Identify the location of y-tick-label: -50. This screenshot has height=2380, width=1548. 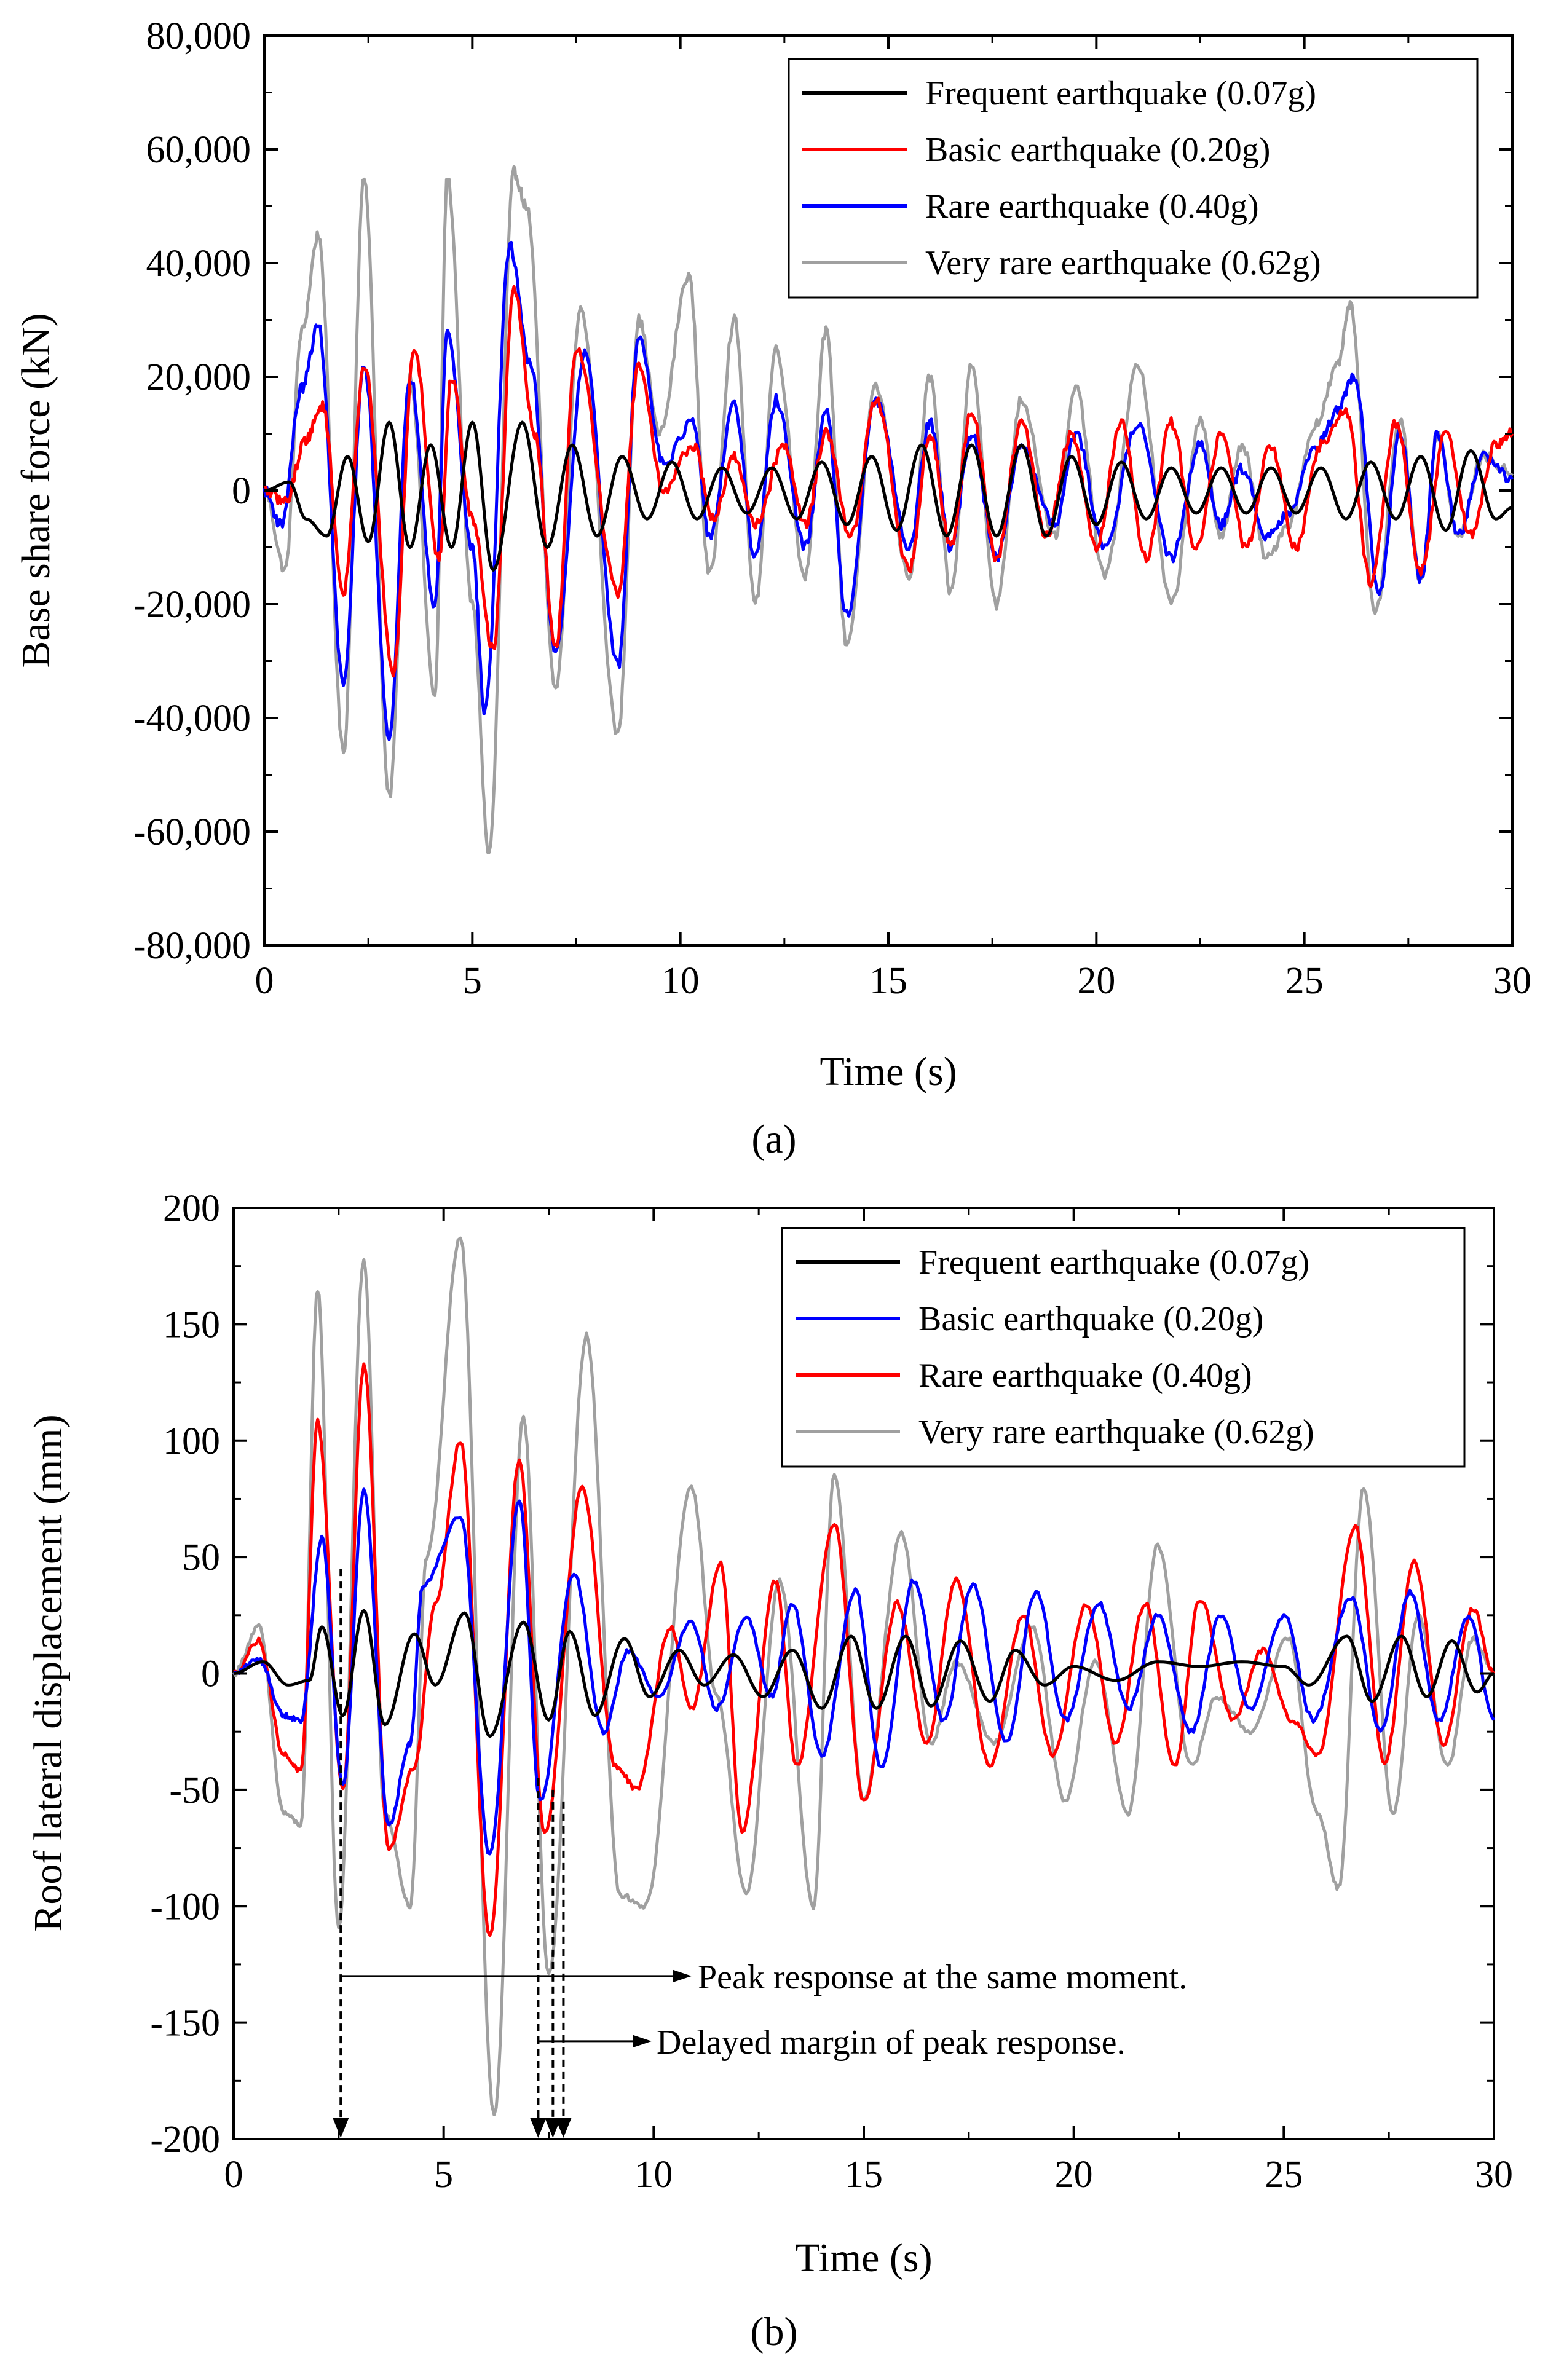
(195, 1790).